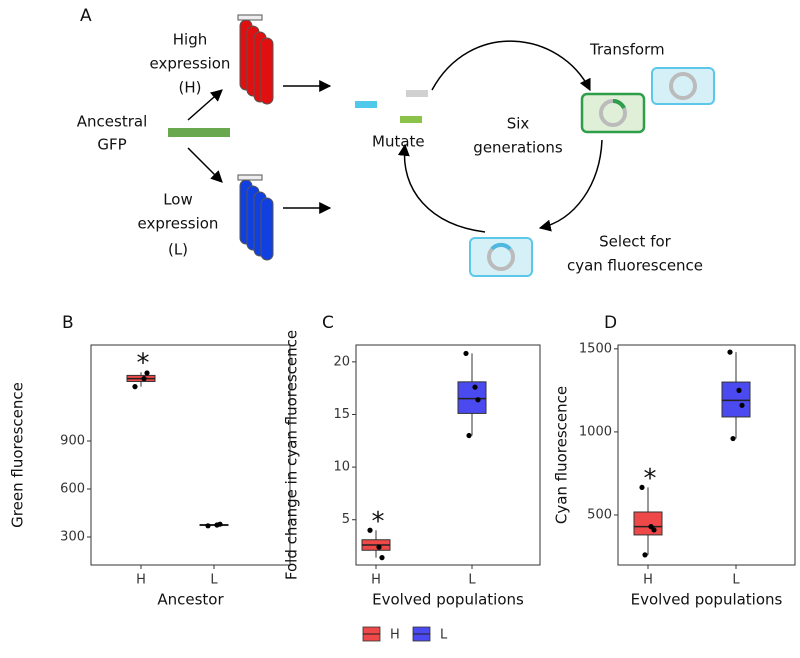  What do you see at coordinates (635, 242) in the screenshot?
I see `label: Select for` at bounding box center [635, 242].